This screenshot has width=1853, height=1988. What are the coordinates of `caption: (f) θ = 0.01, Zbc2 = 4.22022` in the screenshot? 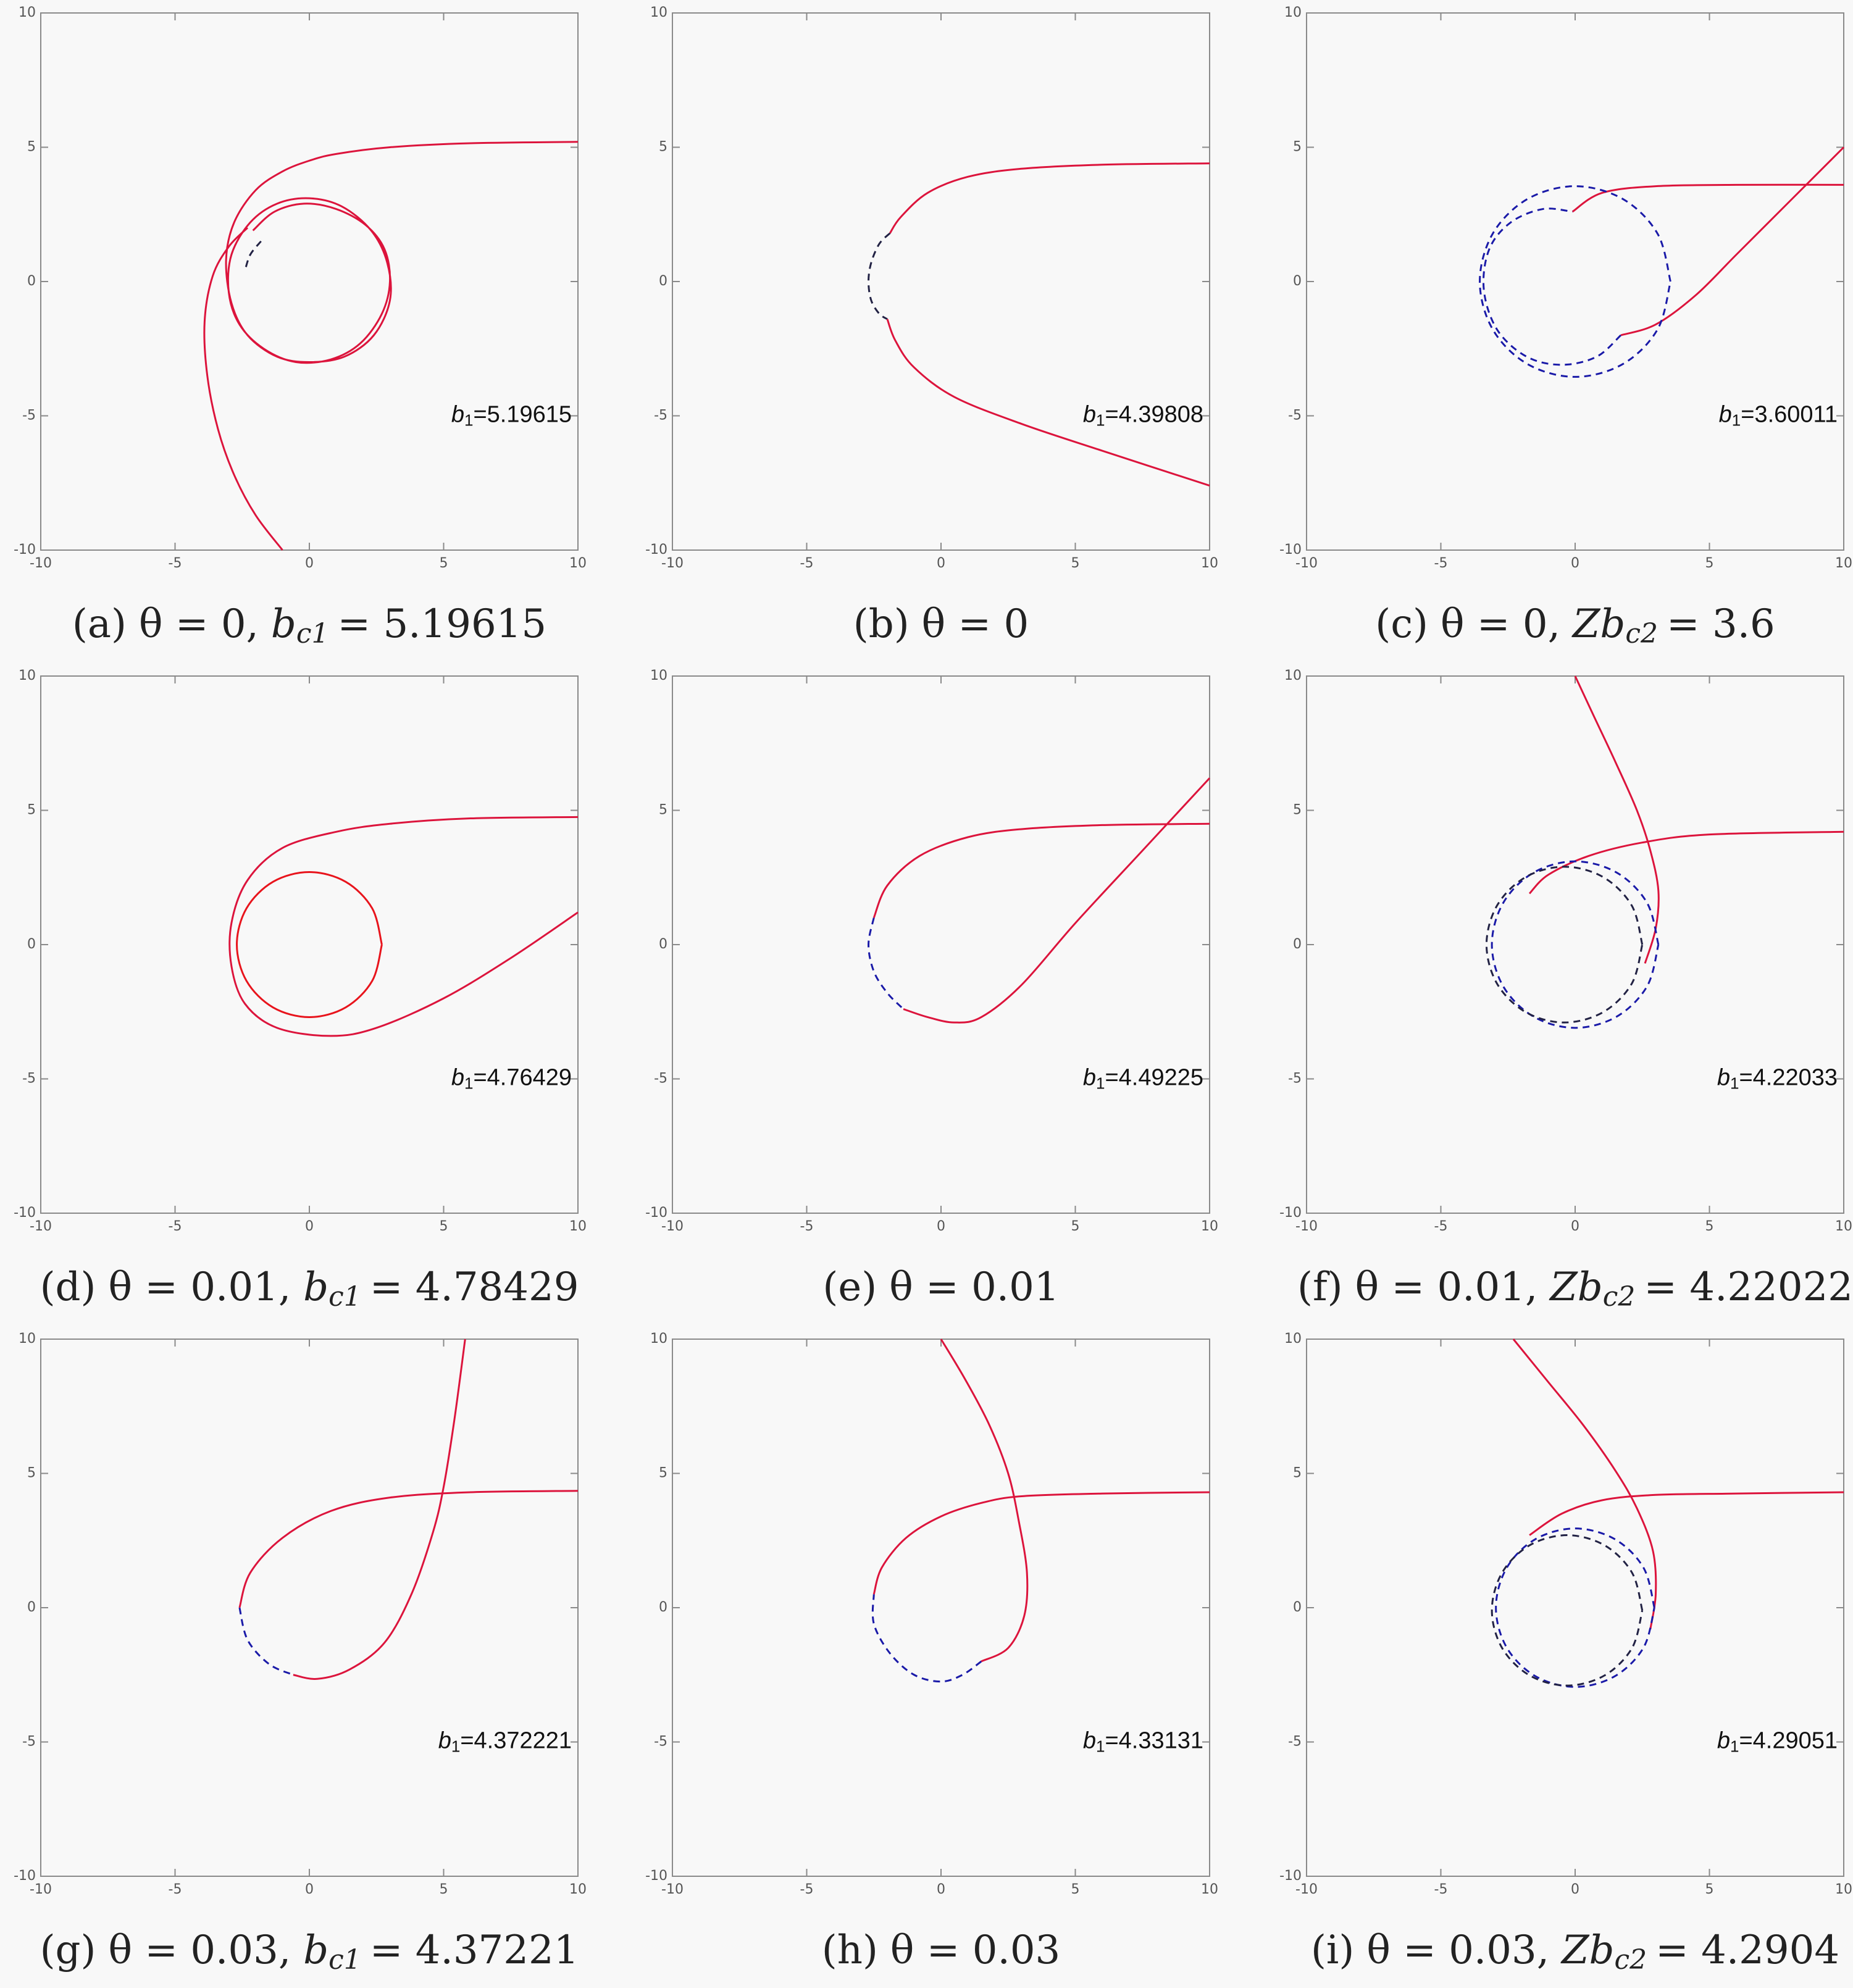 It's located at (1575, 1289).